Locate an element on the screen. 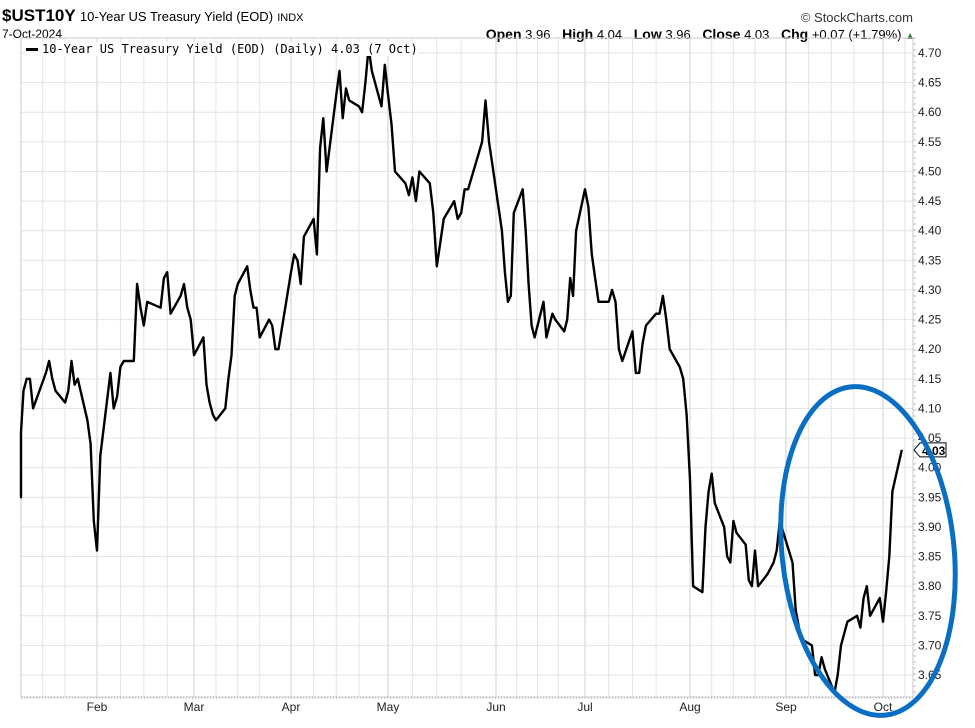 The width and height of the screenshot is (975, 728). svg-text: 3.70 is located at coordinates (930, 645).